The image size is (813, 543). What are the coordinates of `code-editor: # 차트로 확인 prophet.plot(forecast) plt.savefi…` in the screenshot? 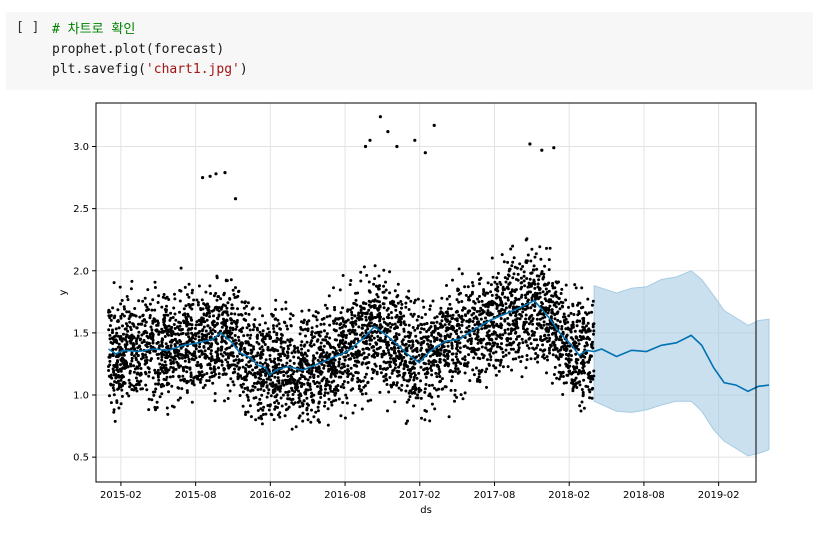 It's located at (150, 50).